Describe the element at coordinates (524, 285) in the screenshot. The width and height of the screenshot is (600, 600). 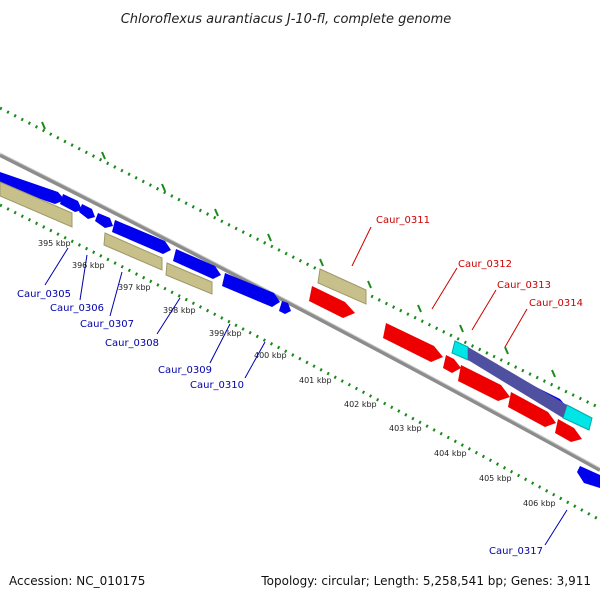
I see `gene-label-caur-0313: Caur_0313` at that location.